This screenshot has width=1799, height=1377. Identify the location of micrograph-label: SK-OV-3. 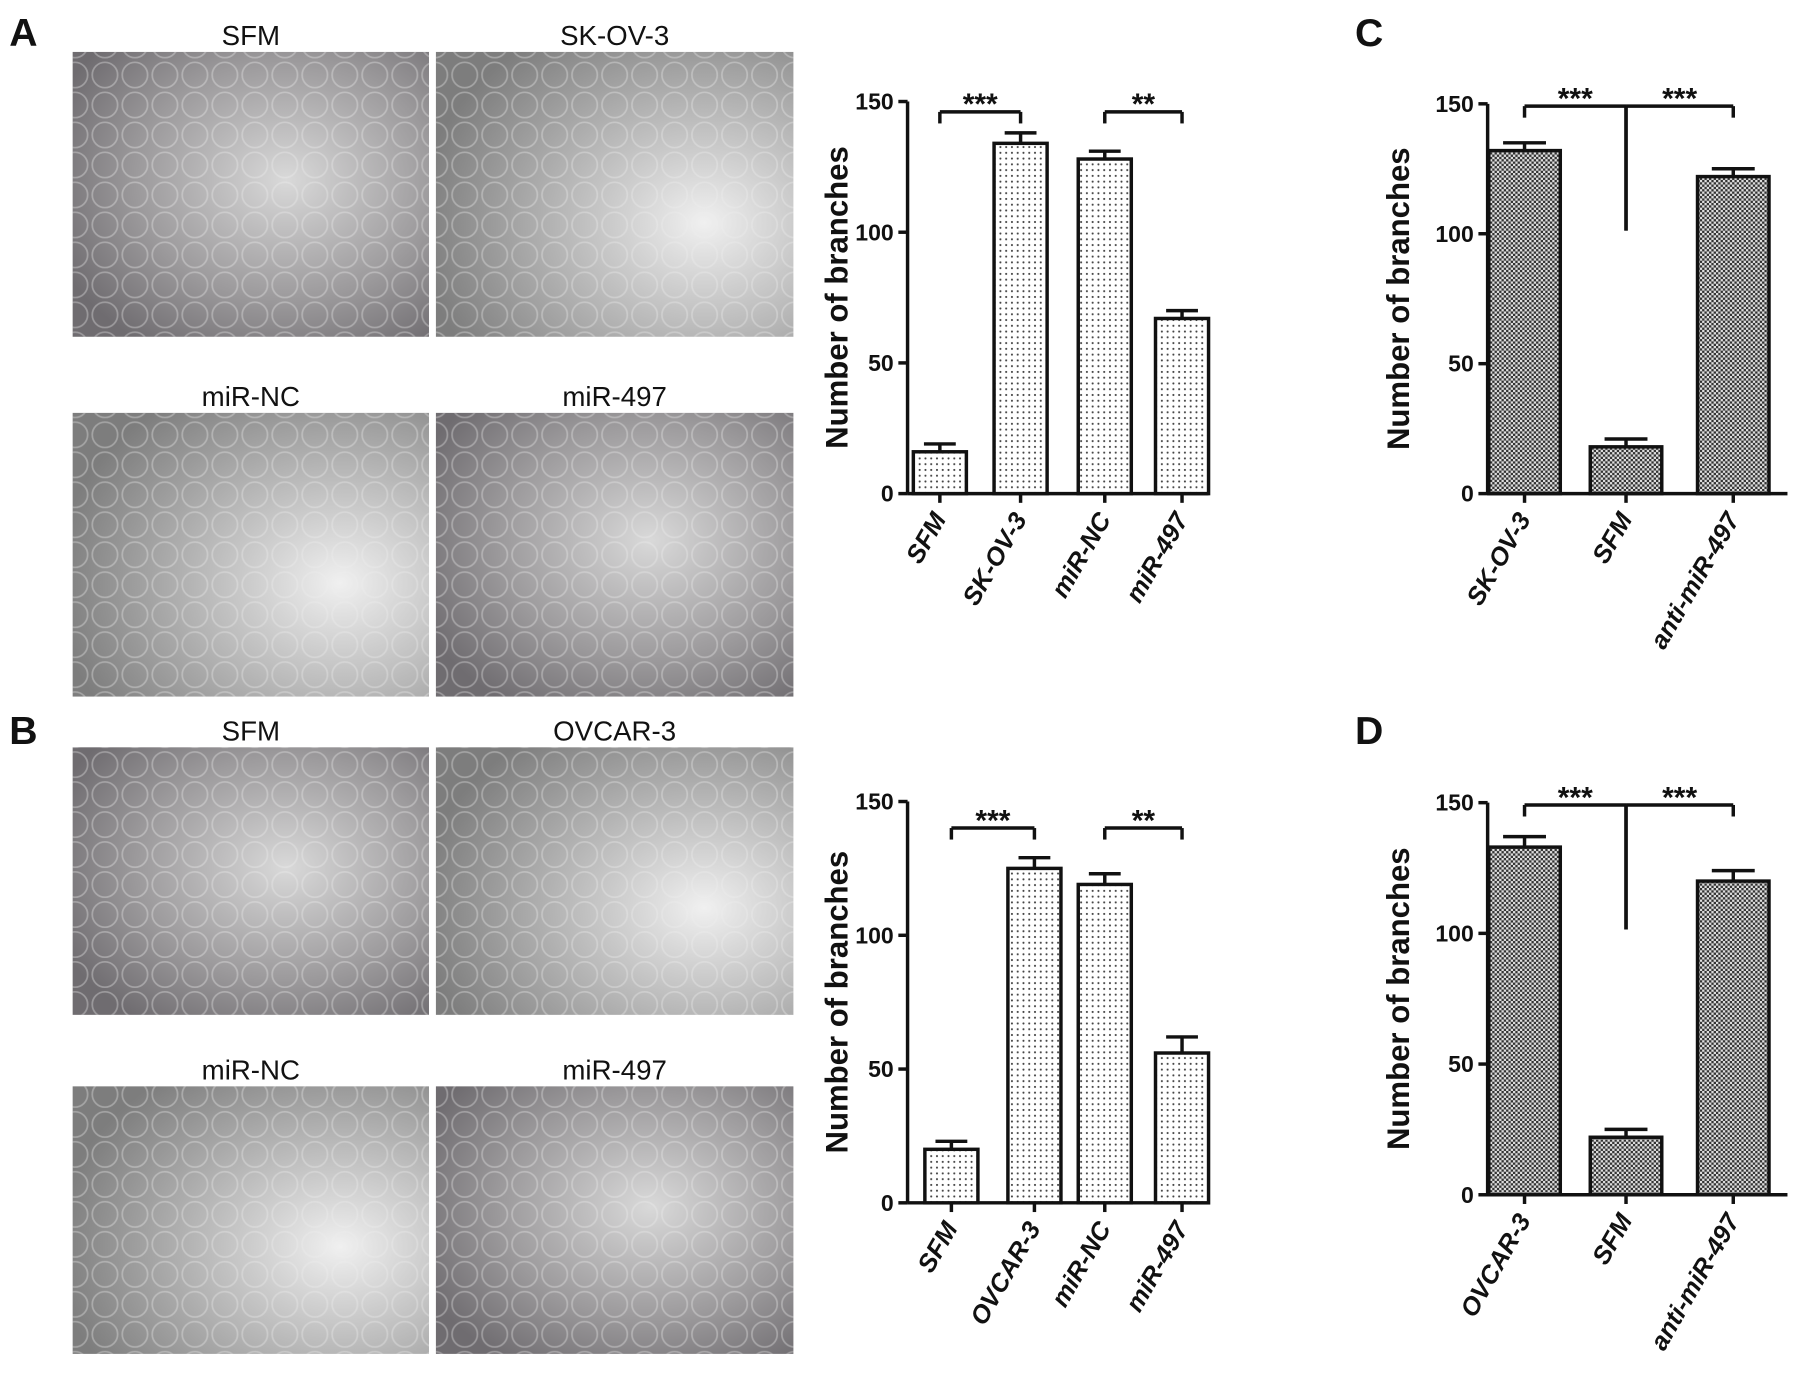
(614, 35).